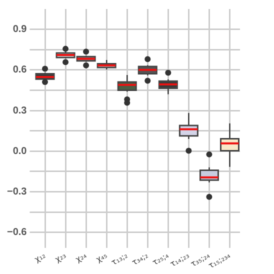 This screenshot has width=274, height=274. Describe the element at coordinates (81, 257) in the screenshot. I see `x-tick-label: χ₂₄` at that location.